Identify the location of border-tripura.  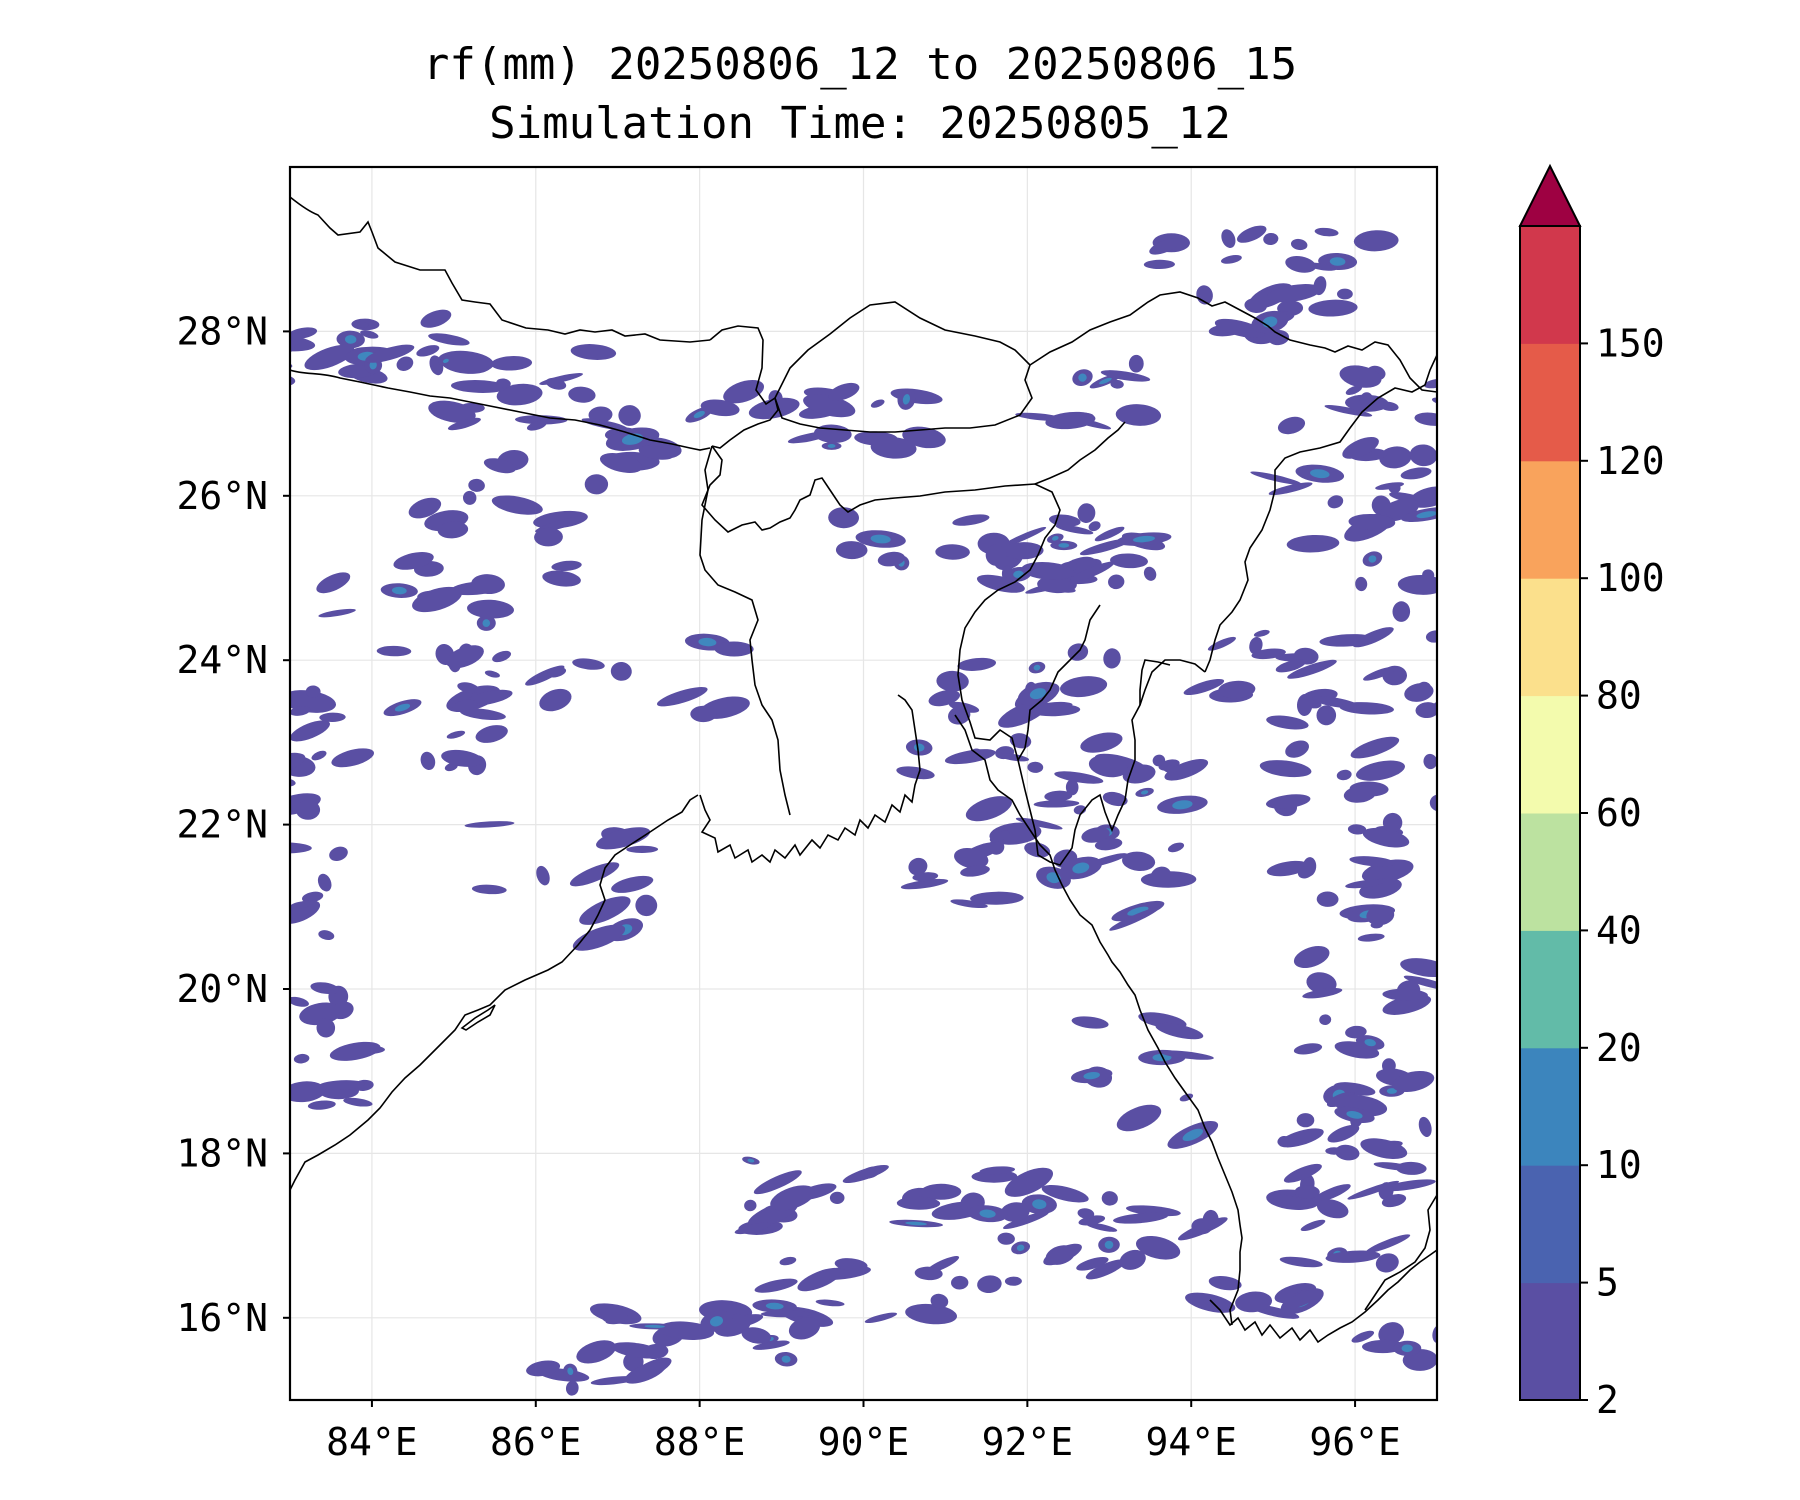
(1059, 682).